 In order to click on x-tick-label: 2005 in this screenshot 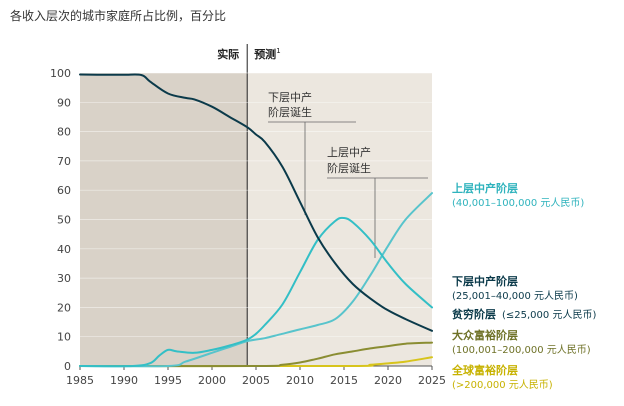, I will do `click(256, 380)`.